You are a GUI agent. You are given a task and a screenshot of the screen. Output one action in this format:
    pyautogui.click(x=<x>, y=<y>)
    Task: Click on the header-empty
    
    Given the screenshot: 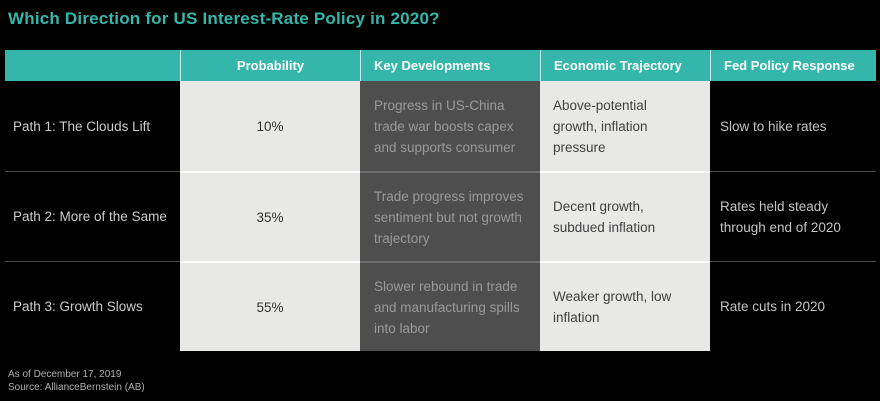 What is the action you would take?
    pyautogui.click(x=92, y=65)
    